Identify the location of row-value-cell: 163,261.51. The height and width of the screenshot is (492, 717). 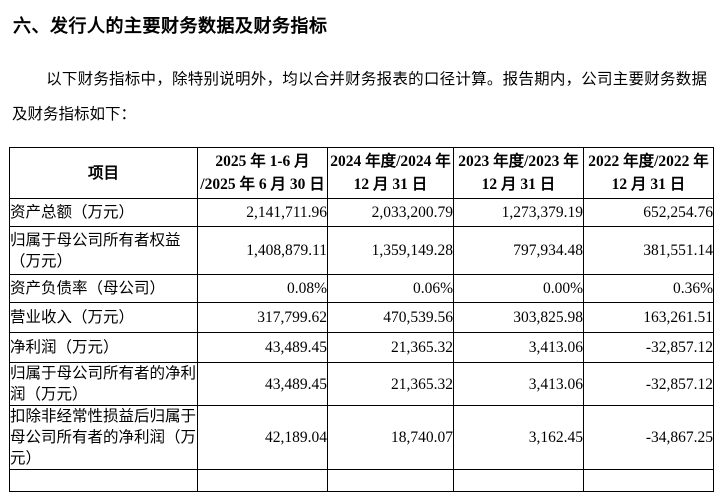
(648, 317).